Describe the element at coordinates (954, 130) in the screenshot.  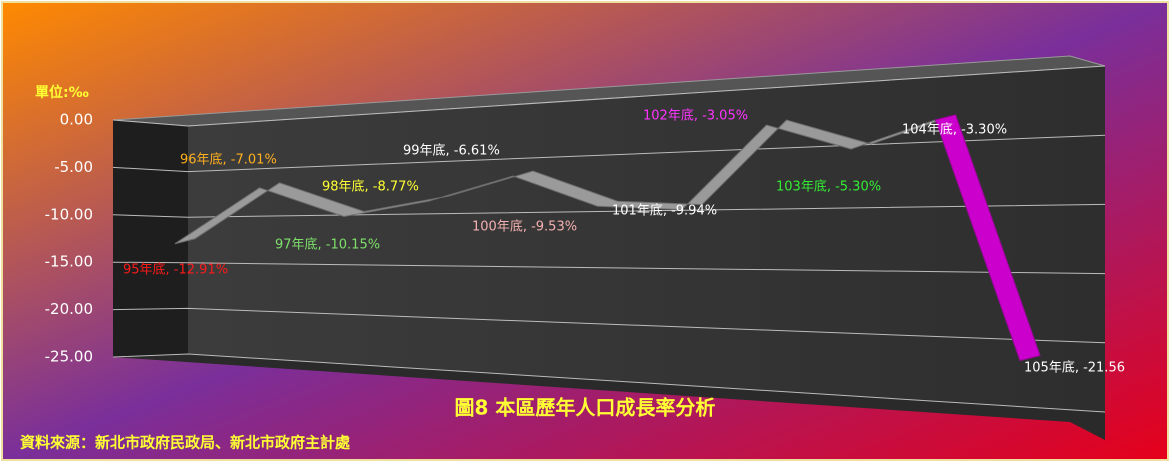
I see `data-label: 104年底, -3.30%` at that location.